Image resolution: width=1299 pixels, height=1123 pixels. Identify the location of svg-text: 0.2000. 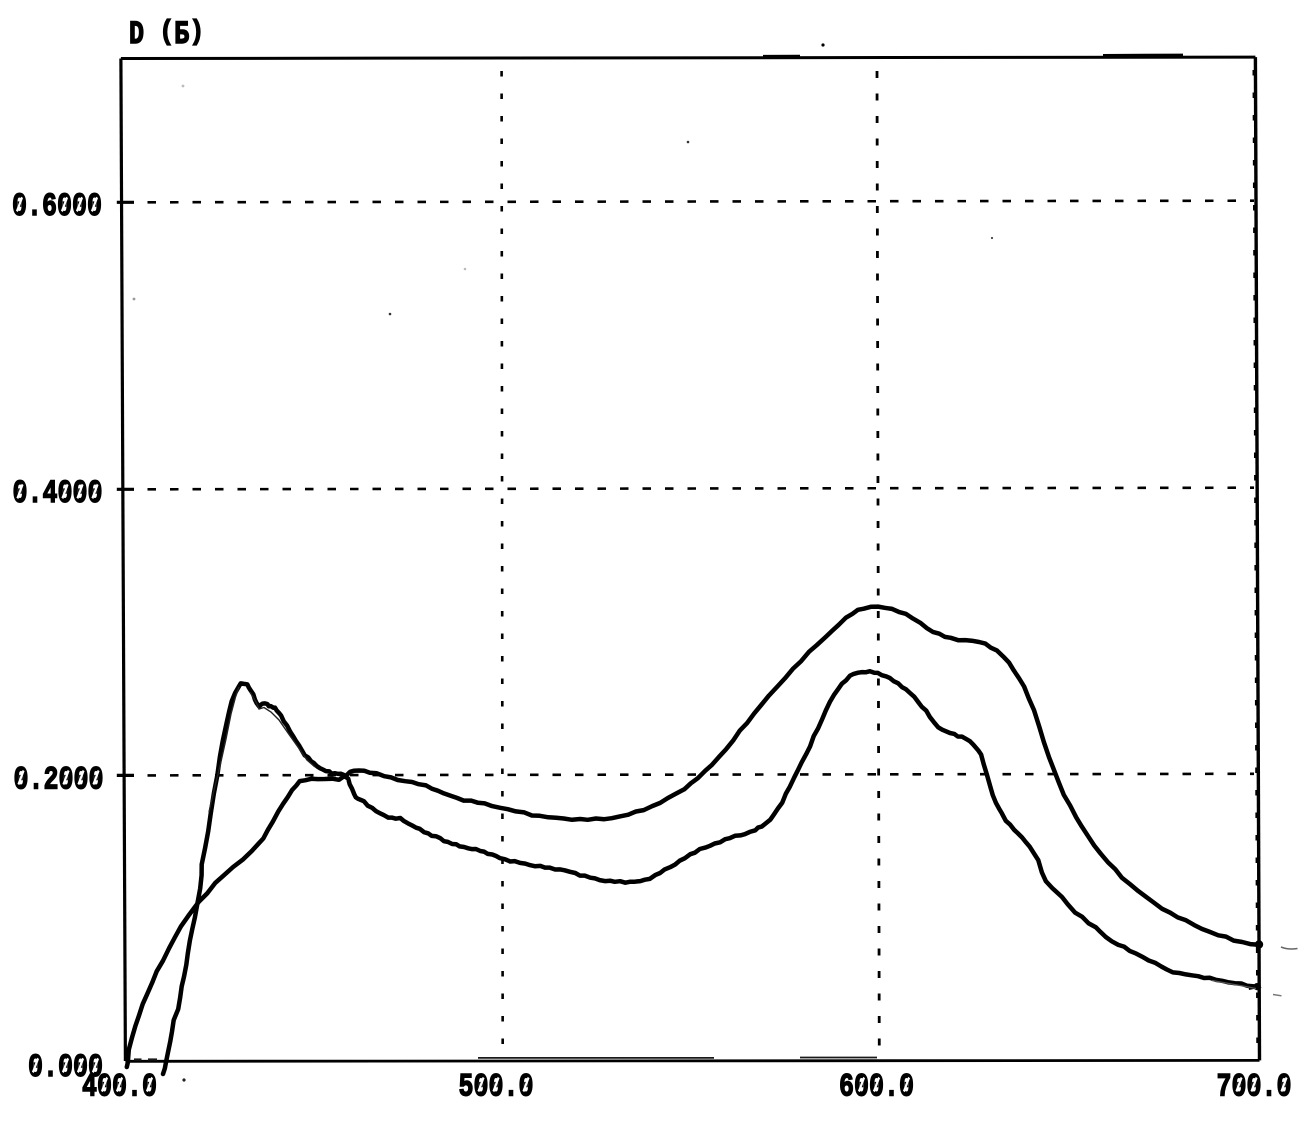
(59, 779).